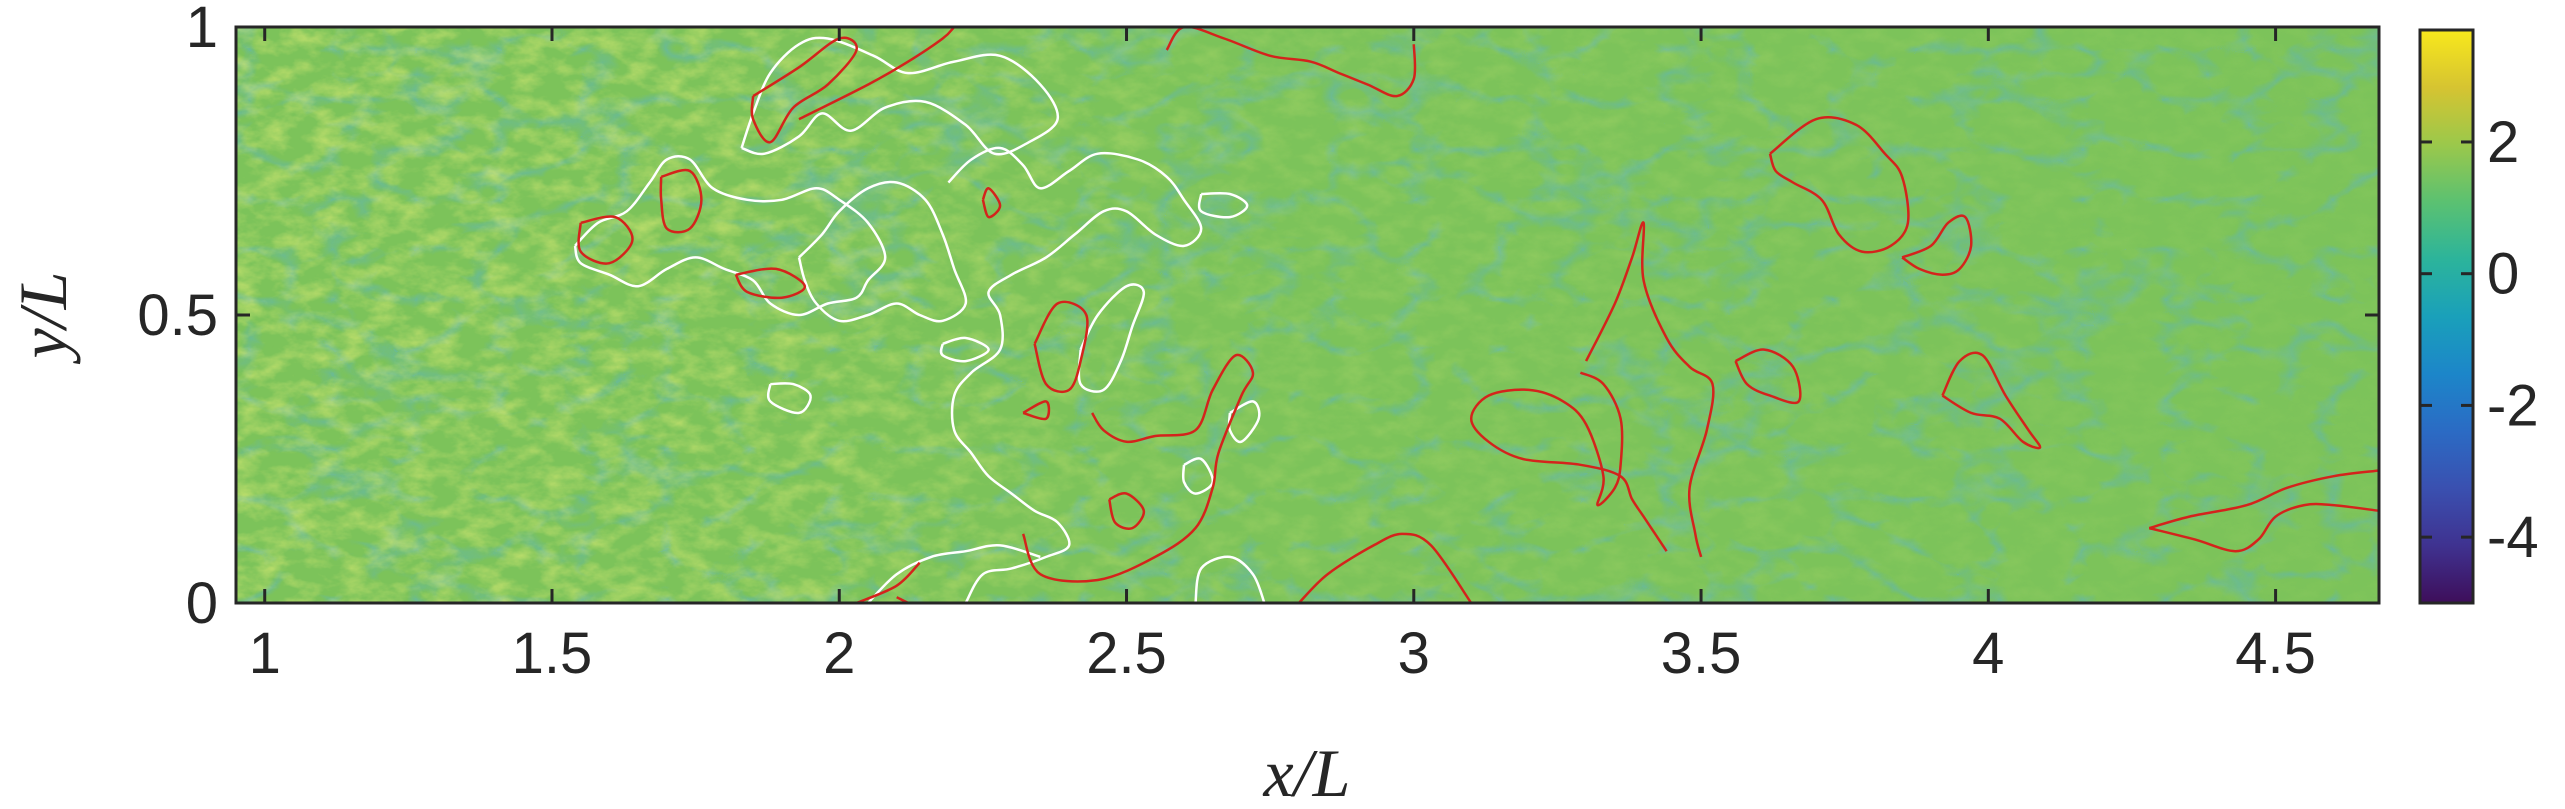 Image resolution: width=2565 pixels, height=809 pixels. Describe the element at coordinates (2446, 316) in the screenshot. I see `colorbar-gradient` at that location.